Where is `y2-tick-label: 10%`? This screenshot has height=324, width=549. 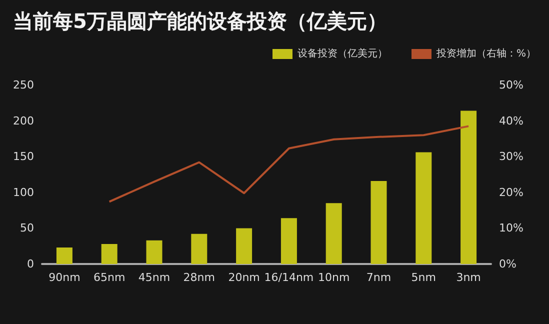 y2-tick-label: 10% is located at coordinates (511, 228).